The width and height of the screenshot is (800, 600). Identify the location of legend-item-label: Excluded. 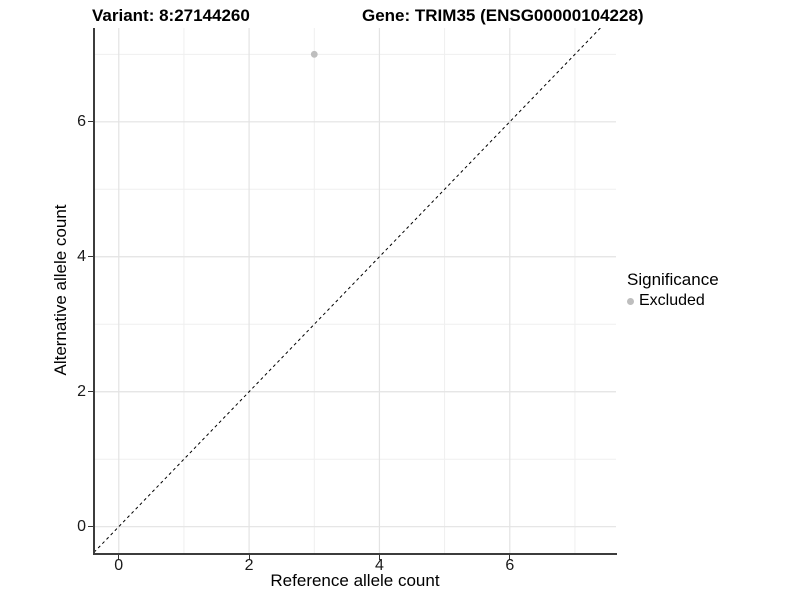
(672, 300).